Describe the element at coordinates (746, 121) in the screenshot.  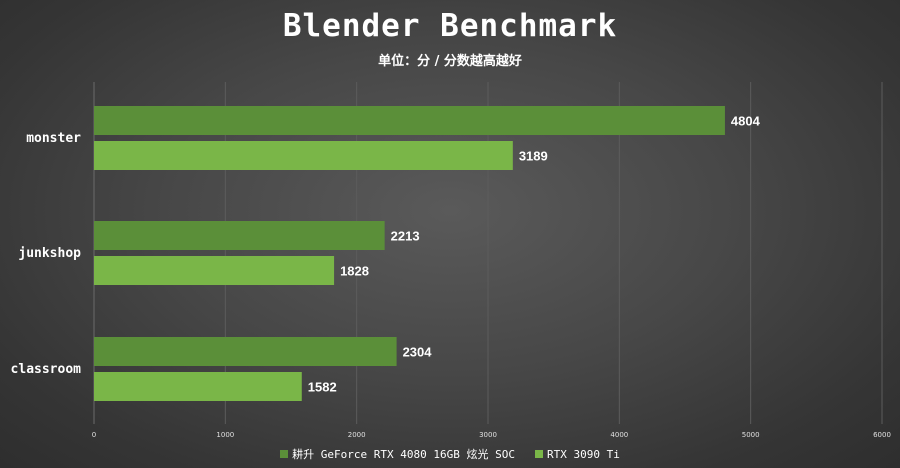
I see `data-label-monster-series-1: 4804` at that location.